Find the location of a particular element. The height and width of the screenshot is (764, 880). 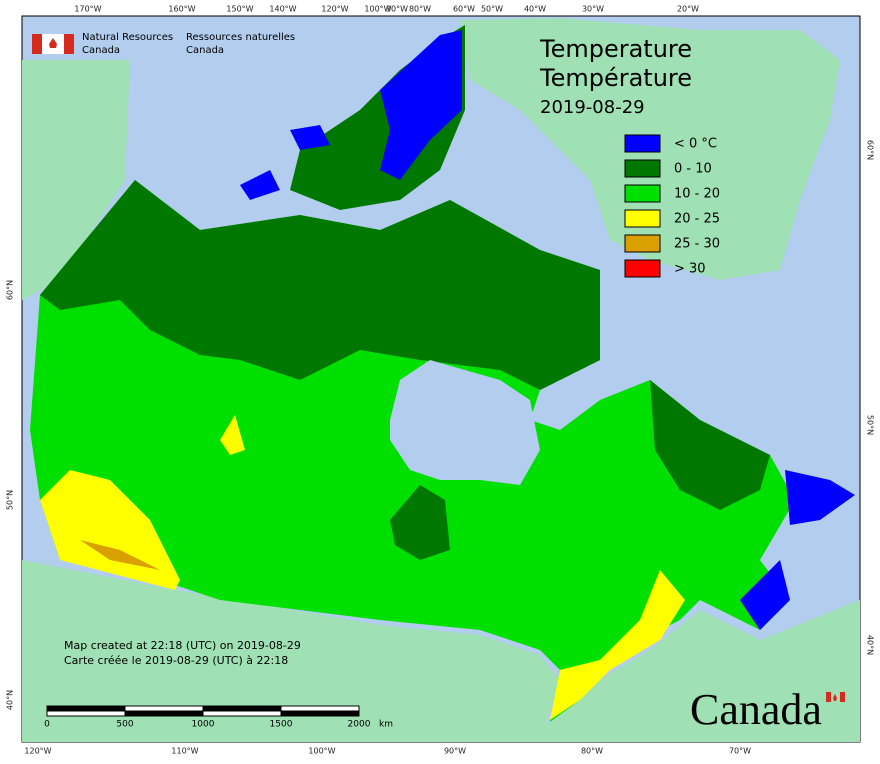

scale-unit: km is located at coordinates (386, 725).